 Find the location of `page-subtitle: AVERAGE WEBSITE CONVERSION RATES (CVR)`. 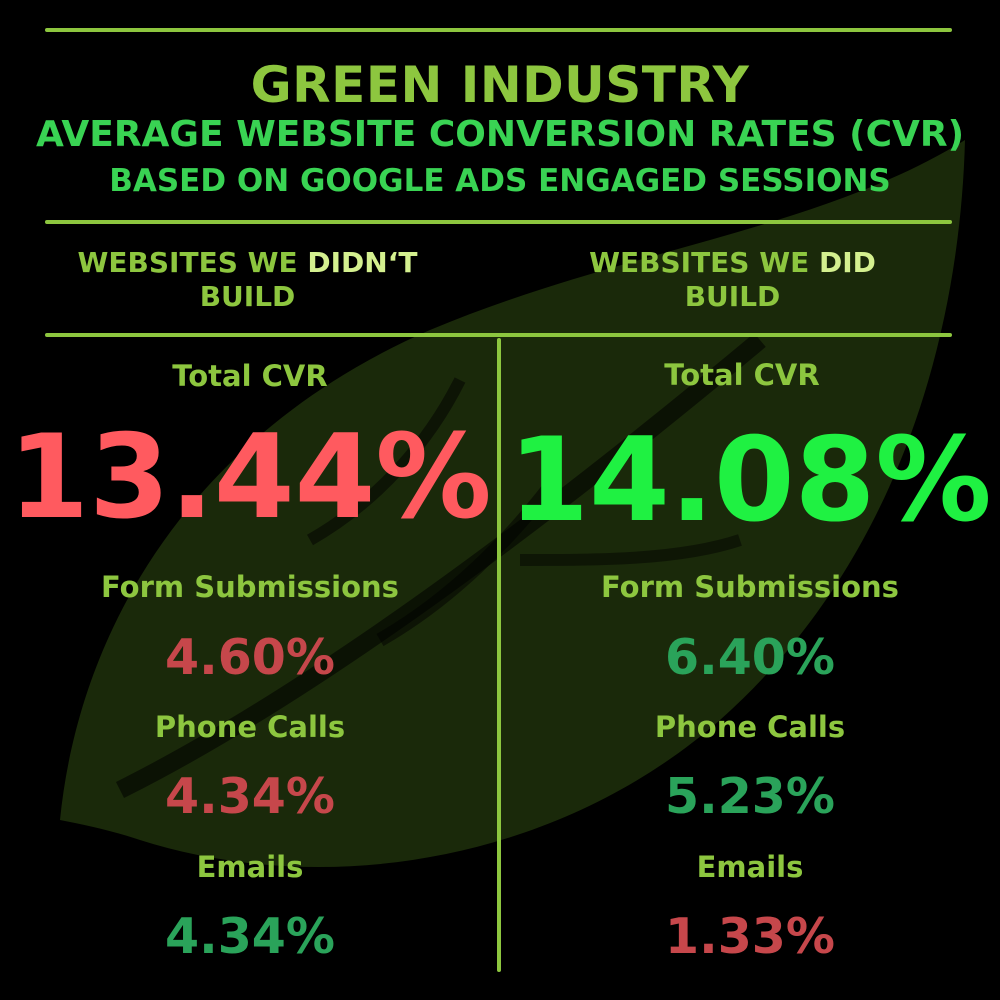

page-subtitle: AVERAGE WEBSITE CONVERSION RATES (CVR) is located at coordinates (500, 134).